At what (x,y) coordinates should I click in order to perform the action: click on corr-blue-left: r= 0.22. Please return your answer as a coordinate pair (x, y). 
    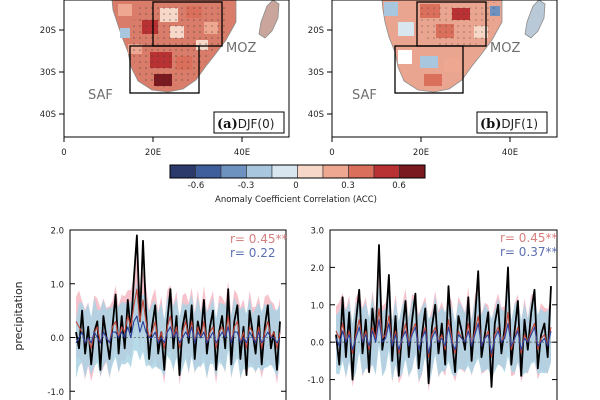
    Looking at the image, I should click on (253, 253).